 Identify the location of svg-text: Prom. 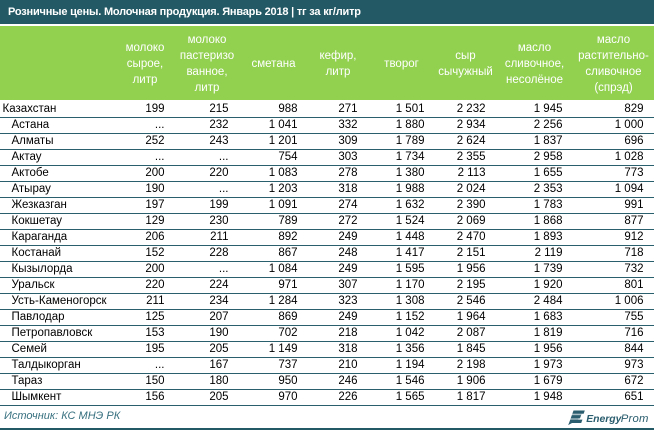
(635, 419).